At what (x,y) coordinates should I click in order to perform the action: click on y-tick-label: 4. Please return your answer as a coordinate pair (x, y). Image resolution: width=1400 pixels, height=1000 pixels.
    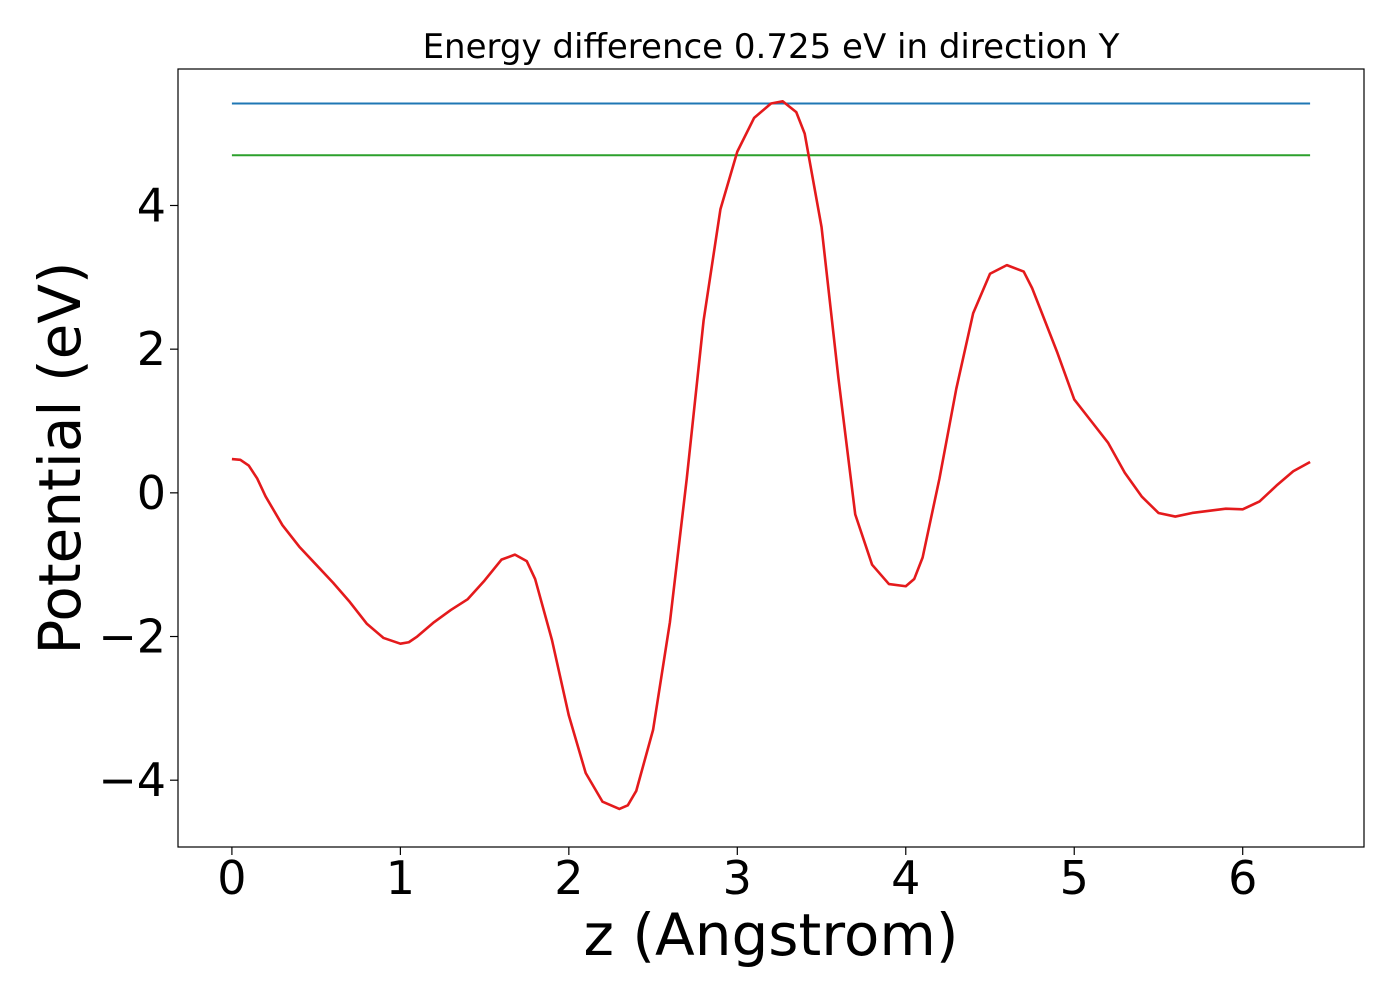
    Looking at the image, I should click on (151, 205).